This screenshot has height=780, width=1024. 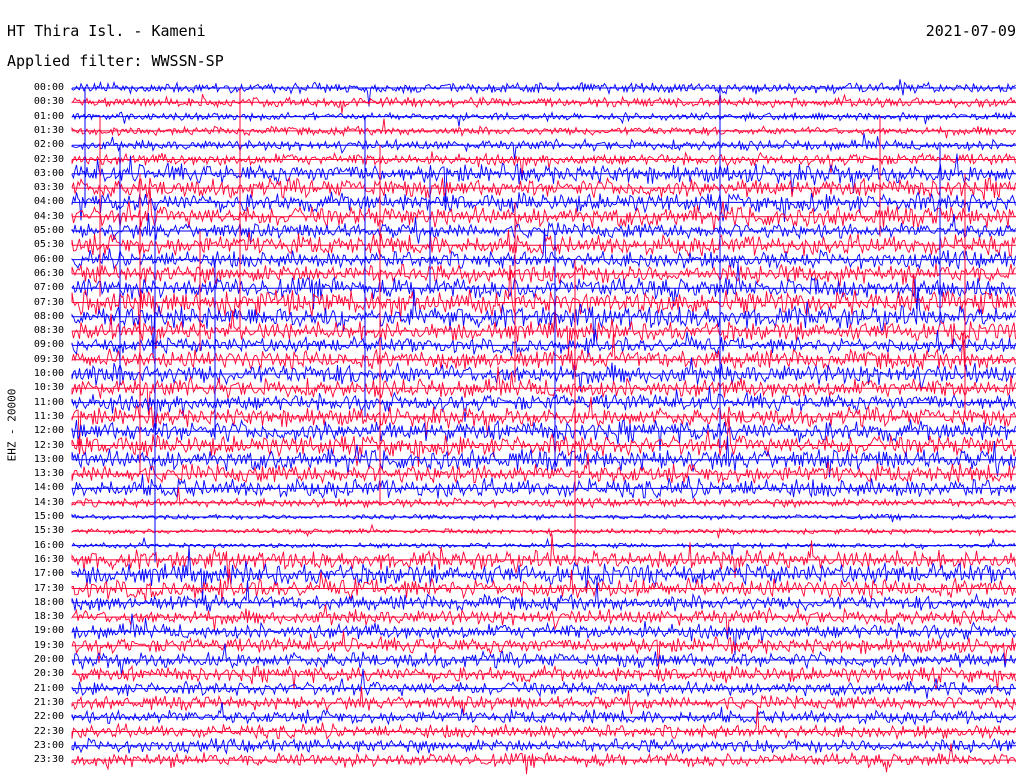 What do you see at coordinates (48, 331) in the screenshot?
I see `hour-label: 08:30` at bounding box center [48, 331].